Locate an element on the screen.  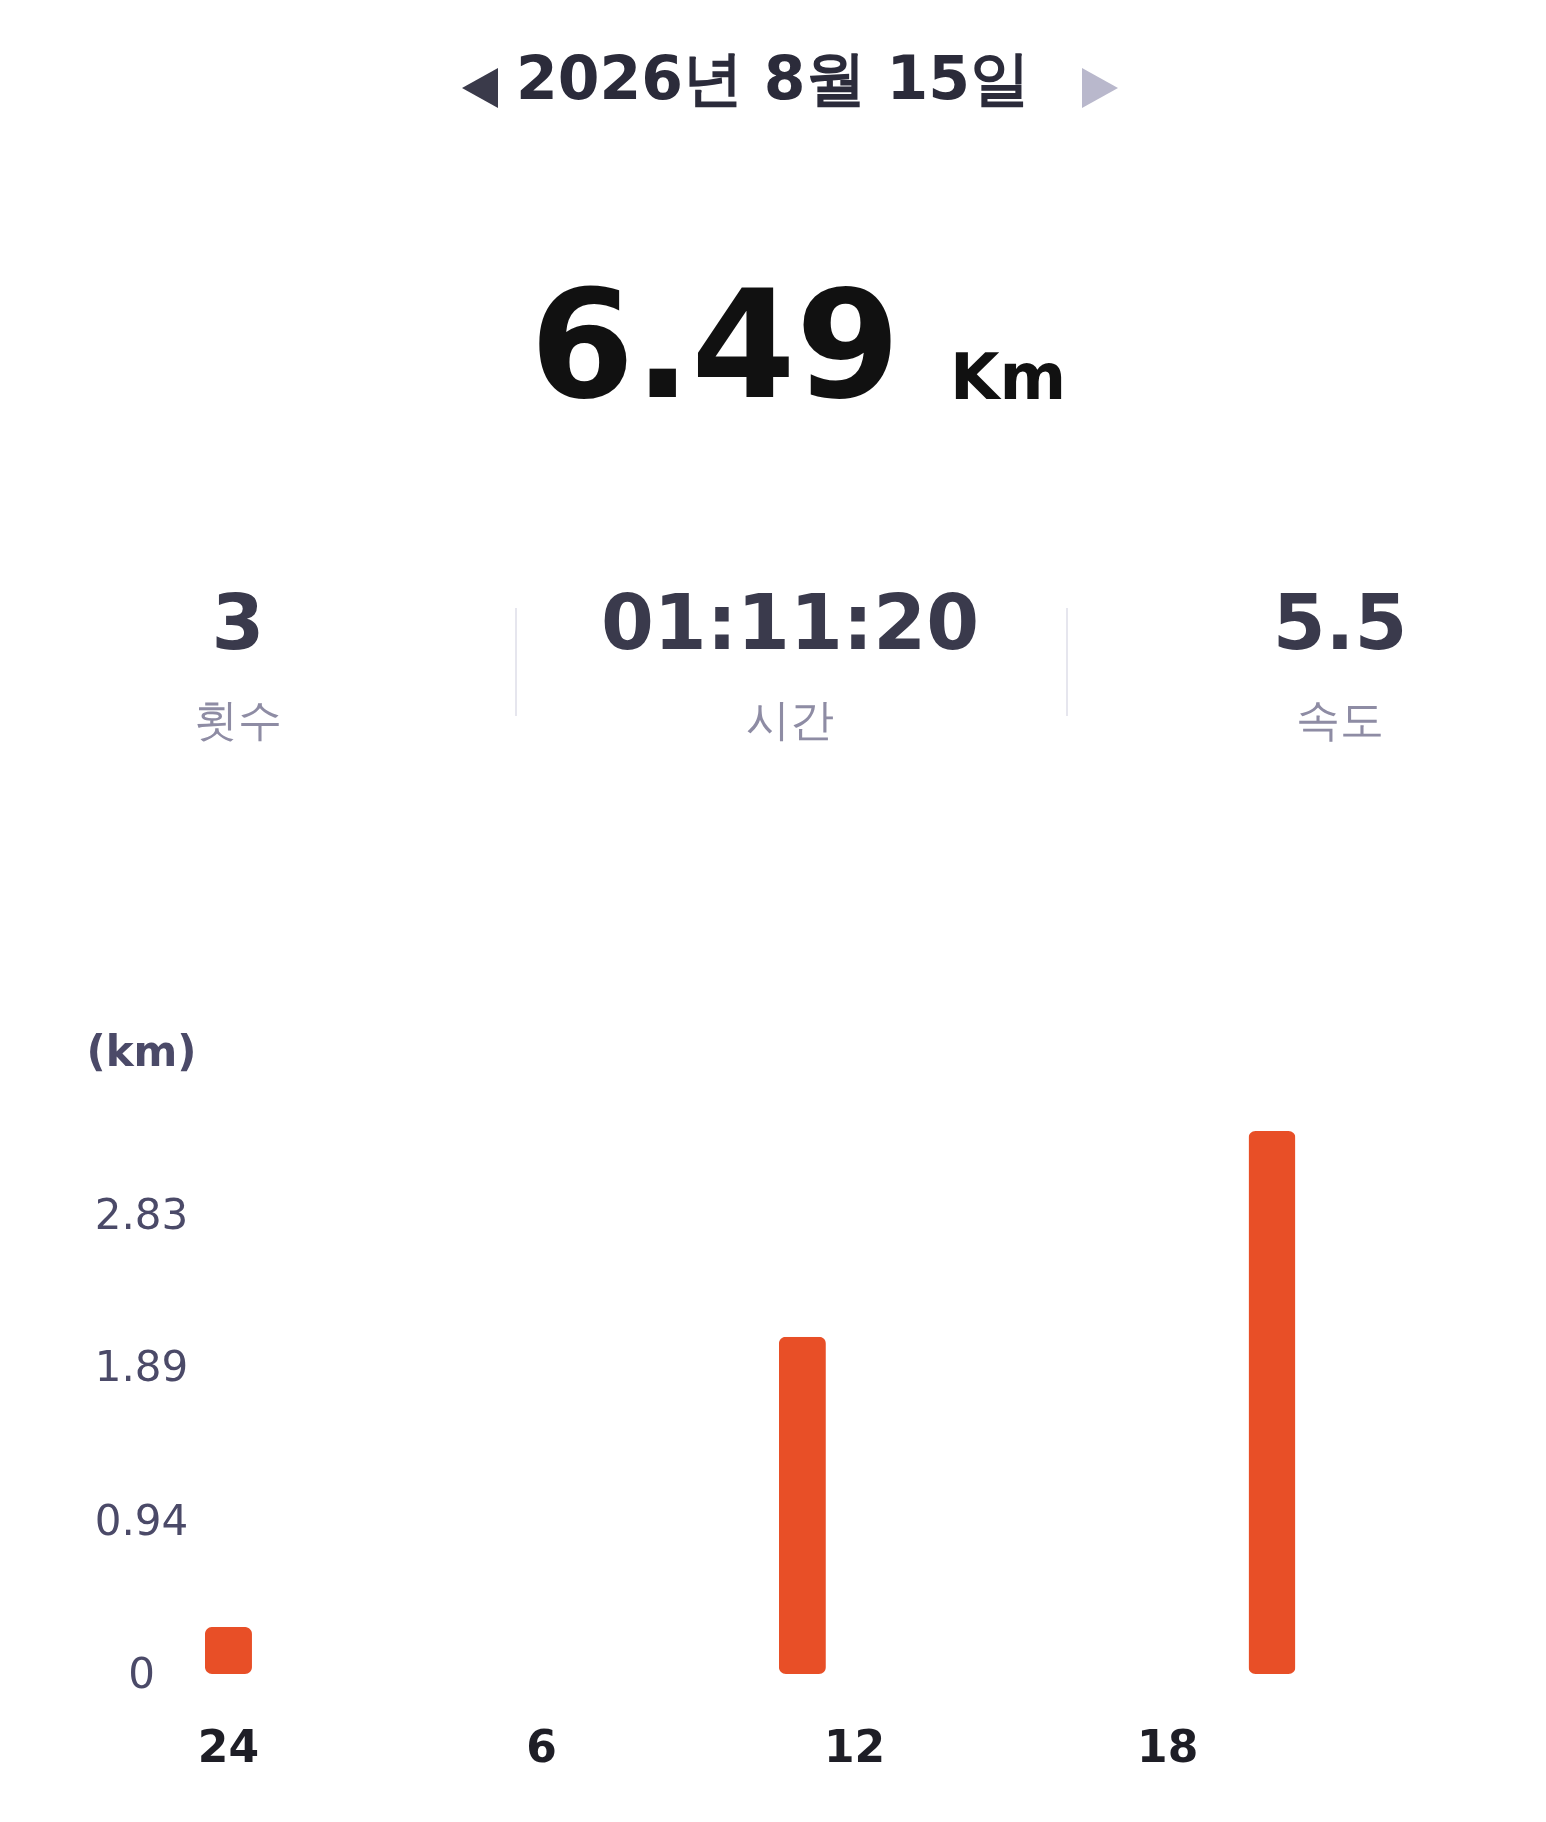
x-tick-label: 18 is located at coordinates (1168, 1746).